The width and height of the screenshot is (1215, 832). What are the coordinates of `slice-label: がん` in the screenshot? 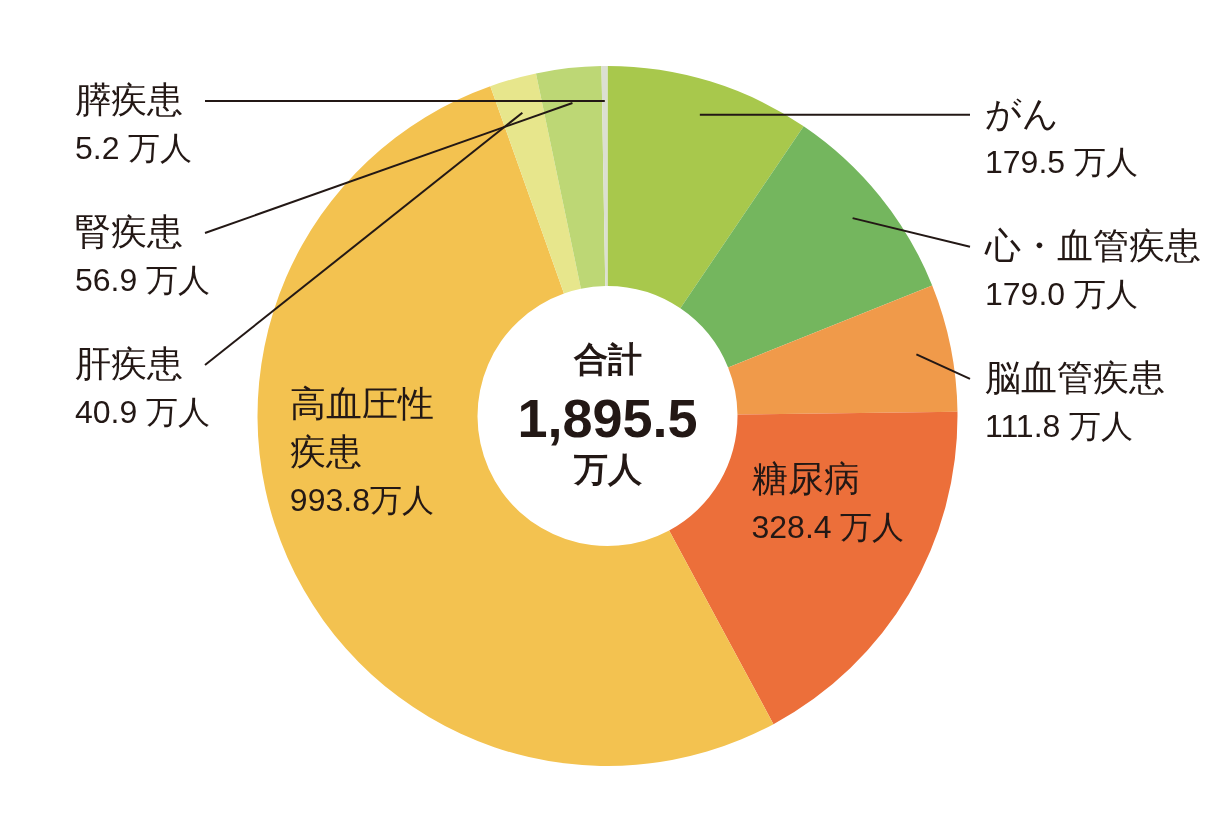 It's located at (1022, 113).